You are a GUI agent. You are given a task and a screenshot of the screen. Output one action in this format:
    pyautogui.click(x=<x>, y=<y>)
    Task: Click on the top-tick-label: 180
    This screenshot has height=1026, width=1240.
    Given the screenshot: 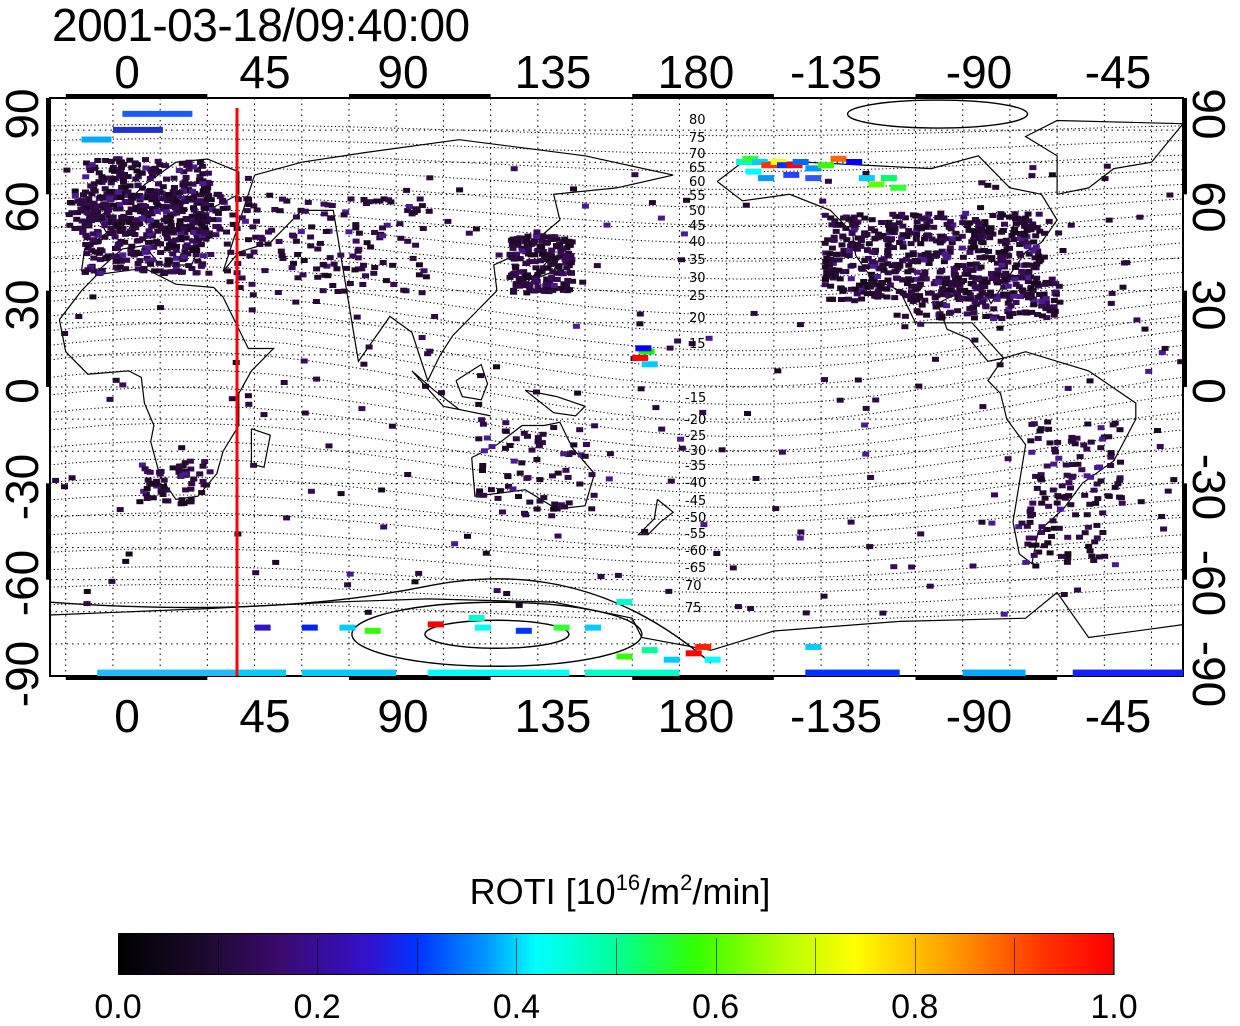 What is the action you would take?
    pyautogui.click(x=696, y=72)
    